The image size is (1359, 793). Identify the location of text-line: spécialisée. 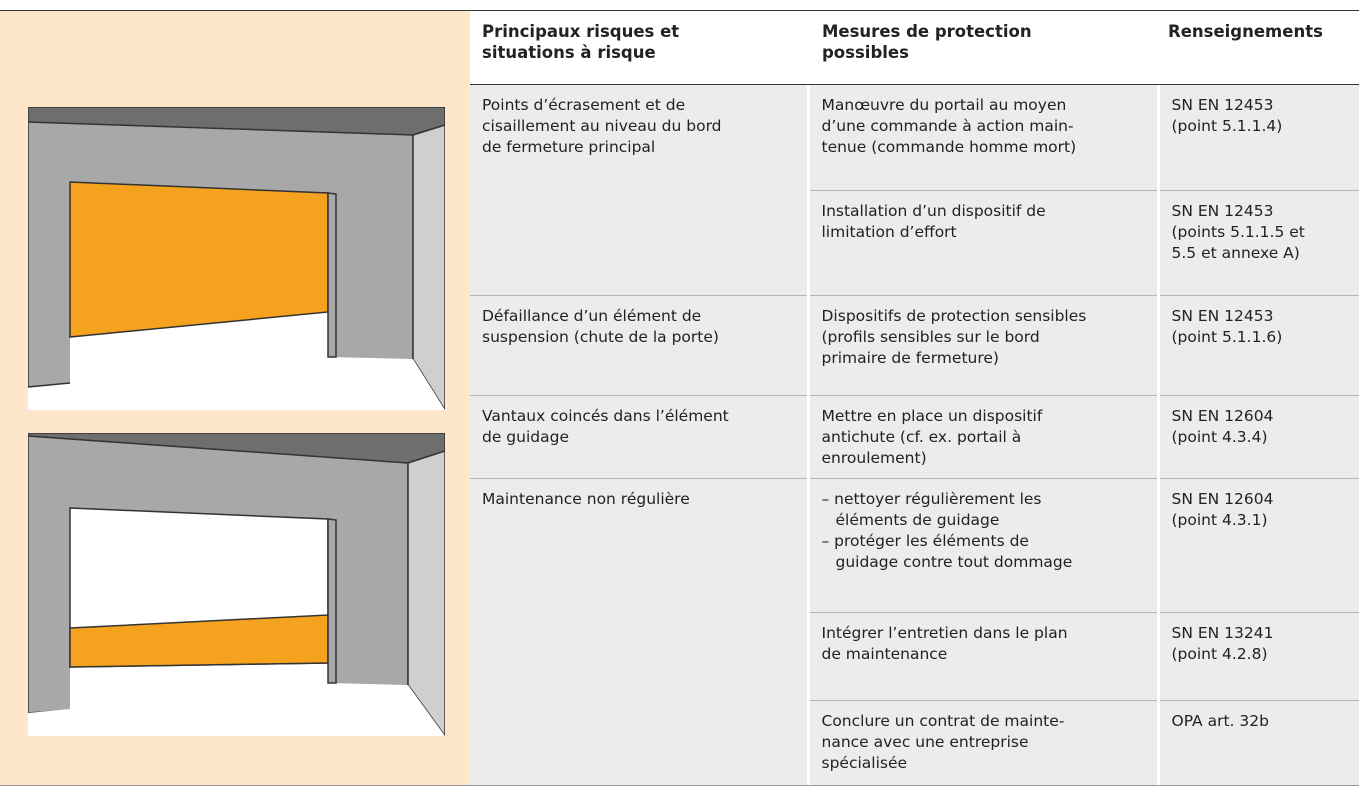
(864, 762).